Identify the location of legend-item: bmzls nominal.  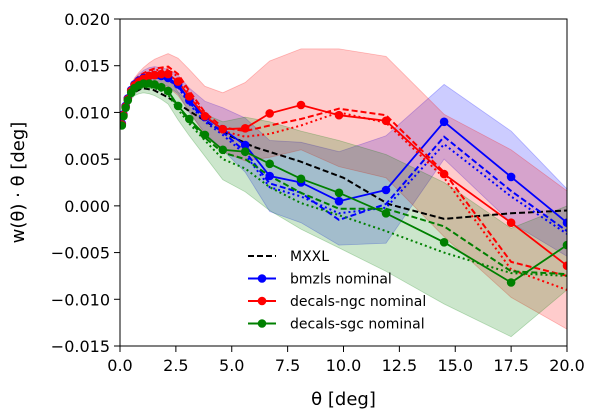
(320, 280).